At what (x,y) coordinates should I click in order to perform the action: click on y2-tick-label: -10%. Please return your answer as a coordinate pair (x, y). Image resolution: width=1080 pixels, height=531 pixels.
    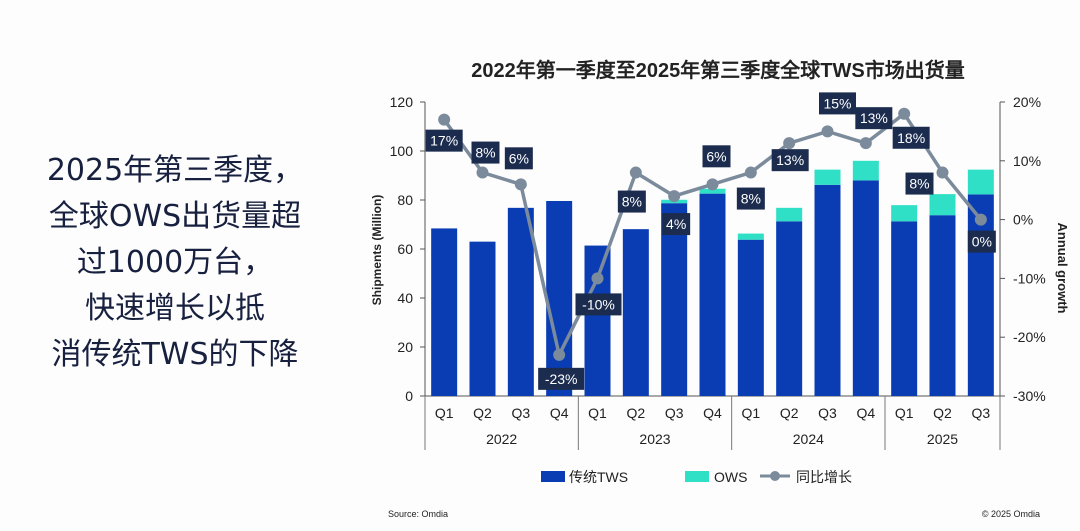
    Looking at the image, I should click on (1029, 278).